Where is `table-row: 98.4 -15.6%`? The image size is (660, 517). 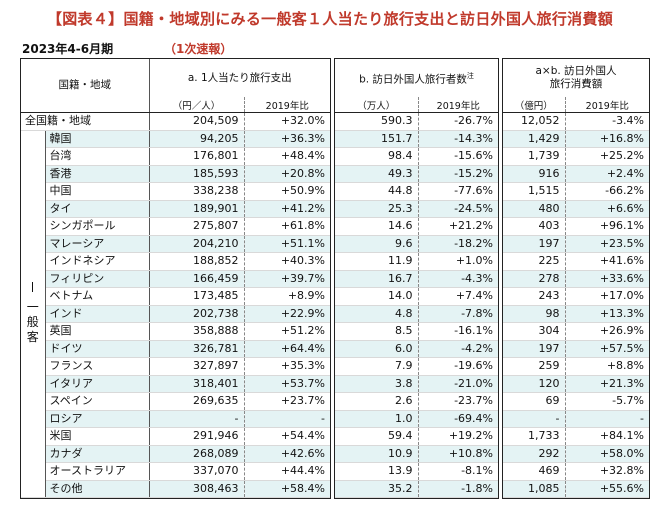
table-row: 98.4 -15.6% is located at coordinates (416, 156).